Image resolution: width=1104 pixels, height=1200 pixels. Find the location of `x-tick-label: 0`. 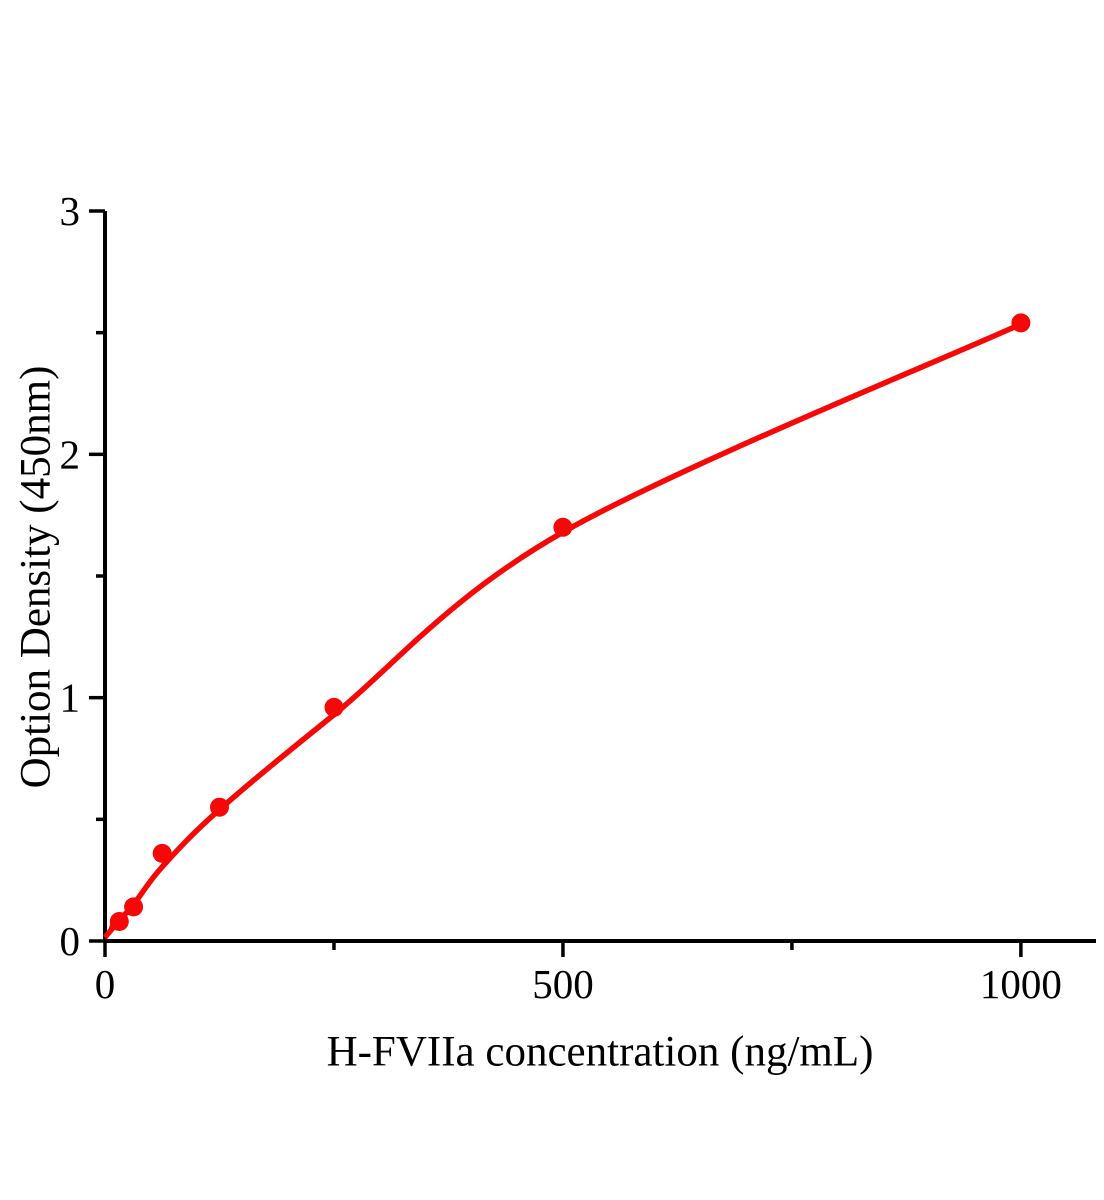

x-tick-label: 0 is located at coordinates (105, 984).